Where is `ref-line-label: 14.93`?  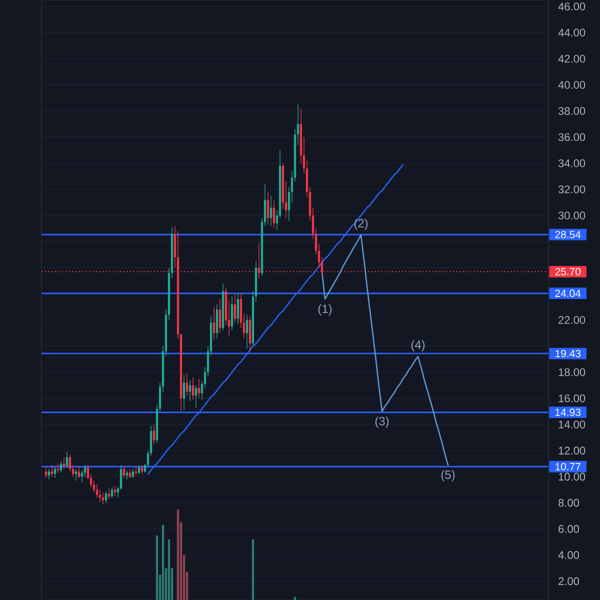
ref-line-label: 14.93 is located at coordinates (568, 412).